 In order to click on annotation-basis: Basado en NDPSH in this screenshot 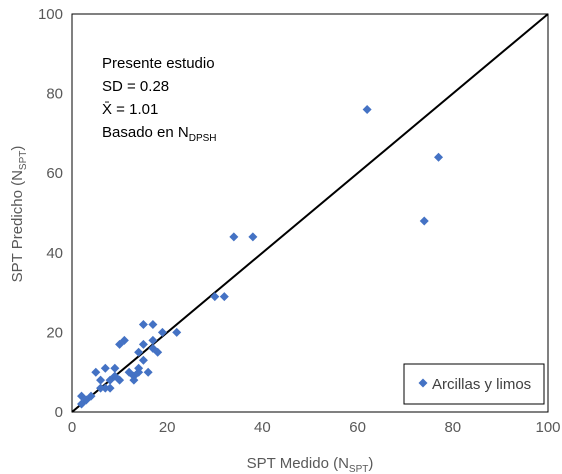, I will do `click(159, 134)`.